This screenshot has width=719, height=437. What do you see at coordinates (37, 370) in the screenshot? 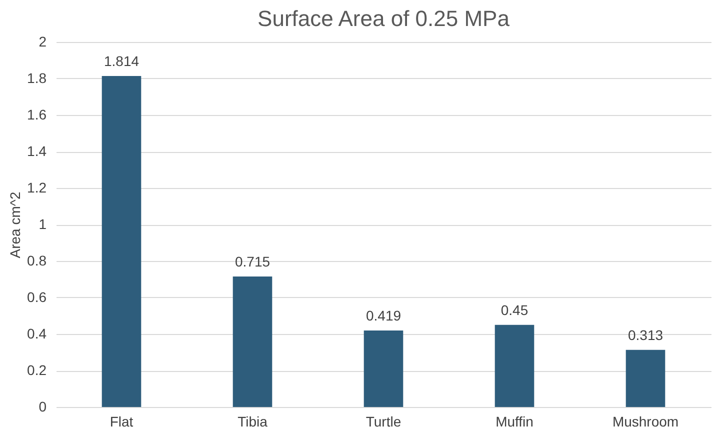
I see `y-tick-label: 0.2` at bounding box center [37, 370].